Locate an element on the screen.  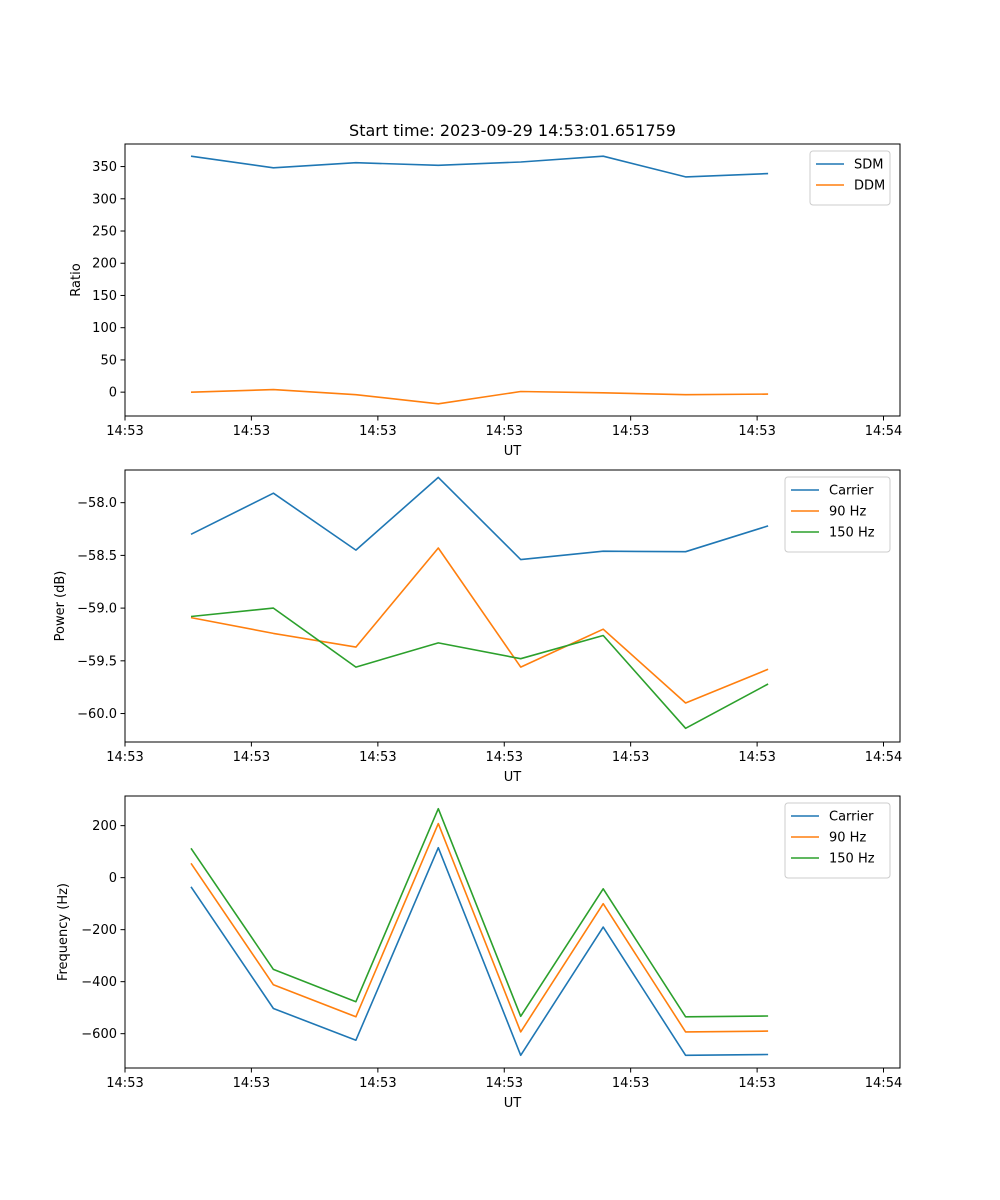
chart-title: Start time: 2023-09-29 14:53:01.651759 is located at coordinates (512, 130).